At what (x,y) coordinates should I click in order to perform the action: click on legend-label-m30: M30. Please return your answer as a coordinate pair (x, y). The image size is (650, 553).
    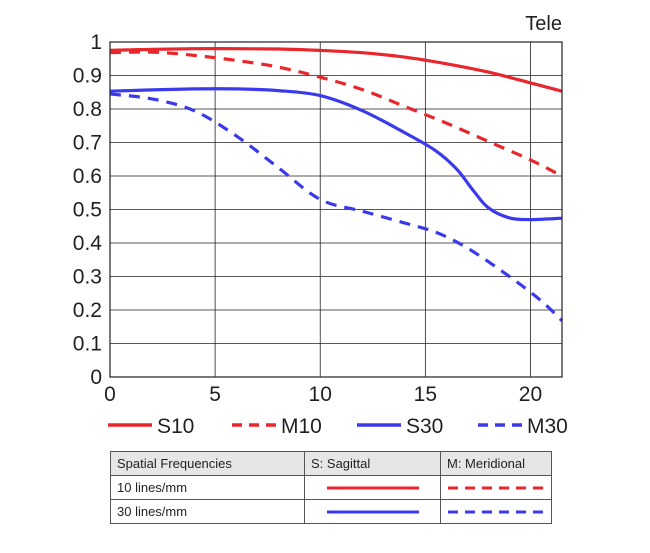
    Looking at the image, I should click on (547, 426).